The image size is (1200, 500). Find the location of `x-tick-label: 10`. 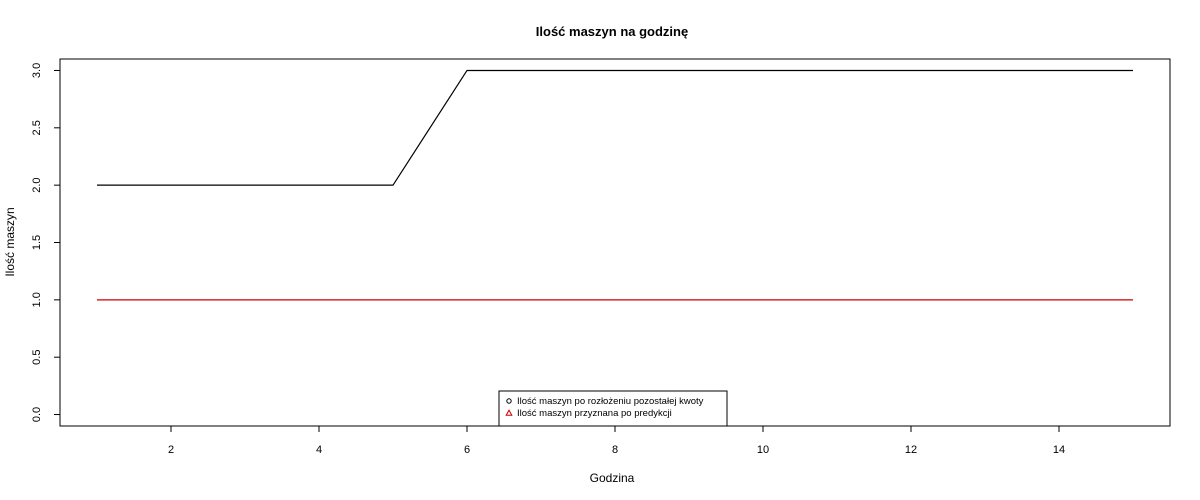

x-tick-label: 10 is located at coordinates (763, 450).